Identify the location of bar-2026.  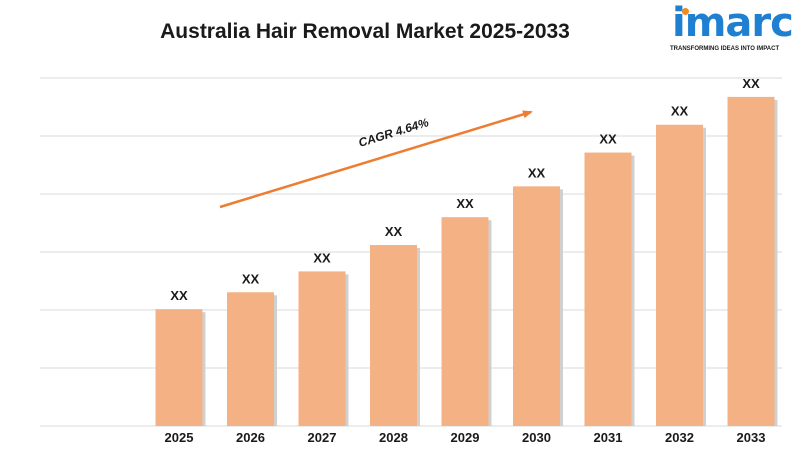
(250, 359).